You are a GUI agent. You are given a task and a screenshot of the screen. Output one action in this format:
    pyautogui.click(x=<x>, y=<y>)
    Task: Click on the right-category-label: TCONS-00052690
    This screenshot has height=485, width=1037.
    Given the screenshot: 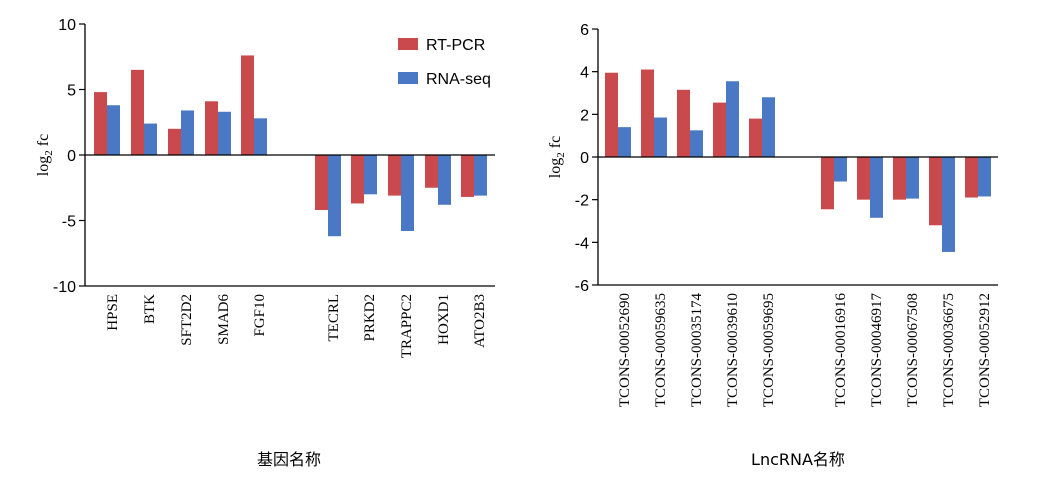 What is the action you would take?
    pyautogui.click(x=625, y=350)
    